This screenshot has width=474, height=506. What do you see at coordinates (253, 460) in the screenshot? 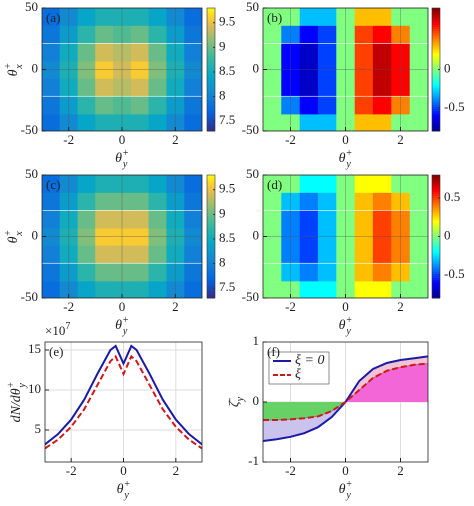
I see `y-tick-label: -1` at bounding box center [253, 460].